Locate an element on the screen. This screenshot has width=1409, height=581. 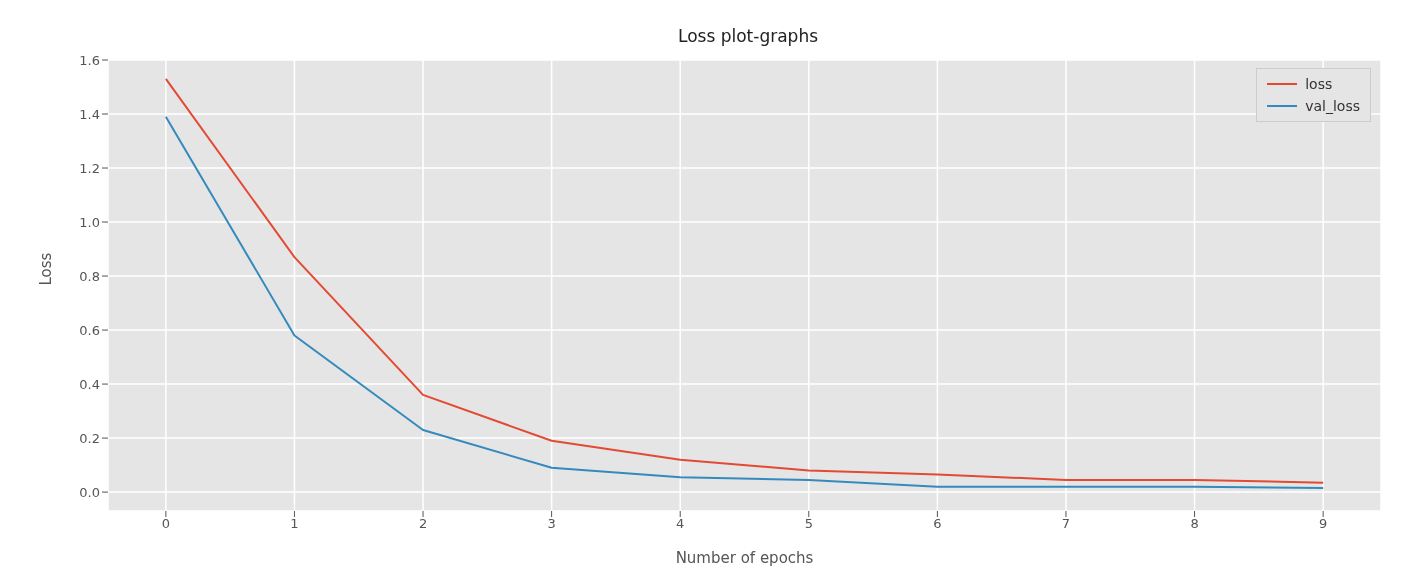
x-tick-label: 2 is located at coordinates (423, 524).